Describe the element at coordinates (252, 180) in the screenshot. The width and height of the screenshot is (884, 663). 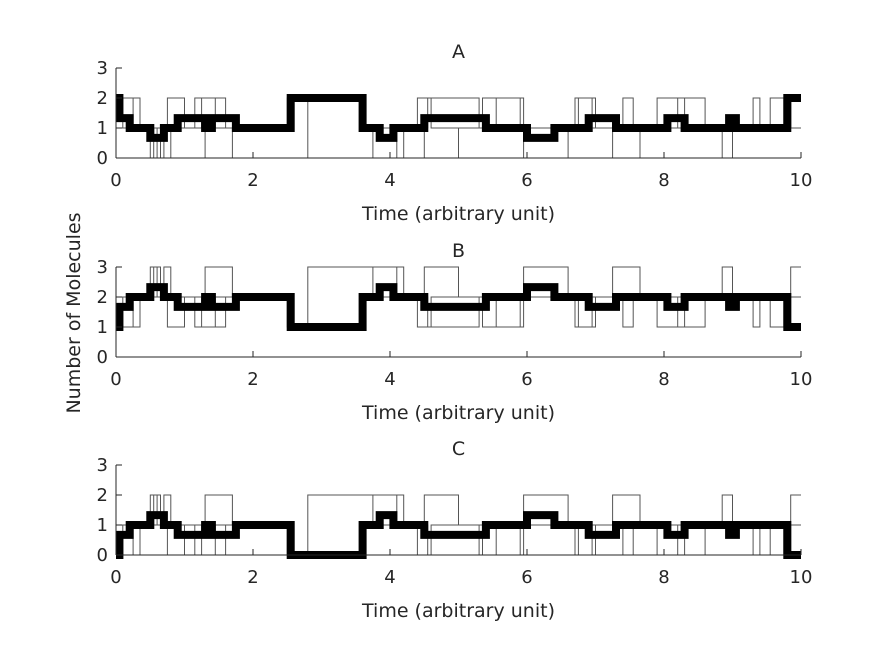
I see `panel-a-xtick-label-1: 2` at that location.